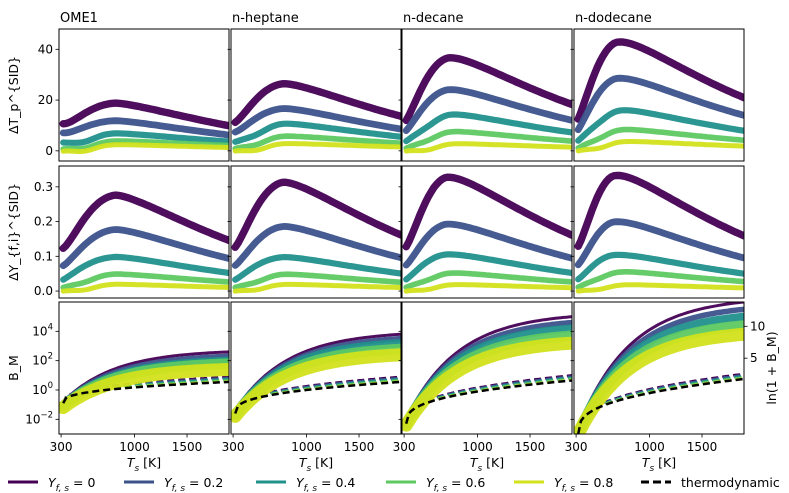 The image size is (789, 493). What do you see at coordinates (42, 360) in the screenshot?
I see `y-tick-label: 10²` at bounding box center [42, 360].